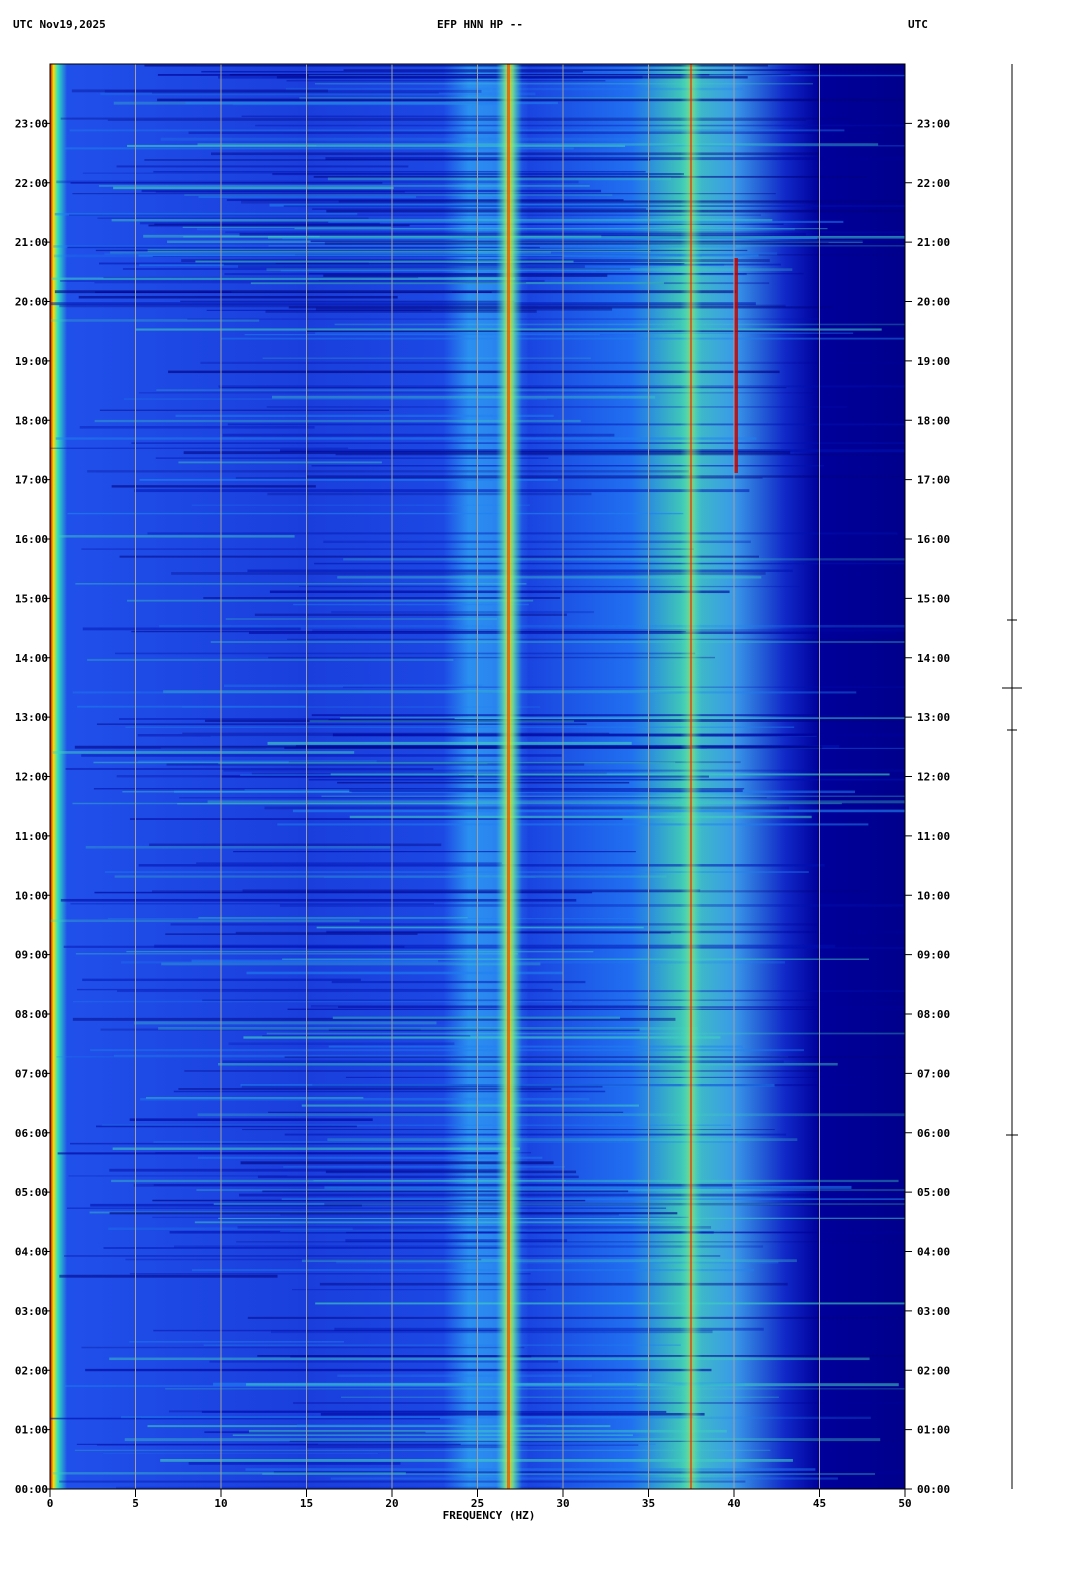 The image size is (1066, 1584). Describe the element at coordinates (220, 1503) in the screenshot. I see `x-tick-label: 10` at that location.